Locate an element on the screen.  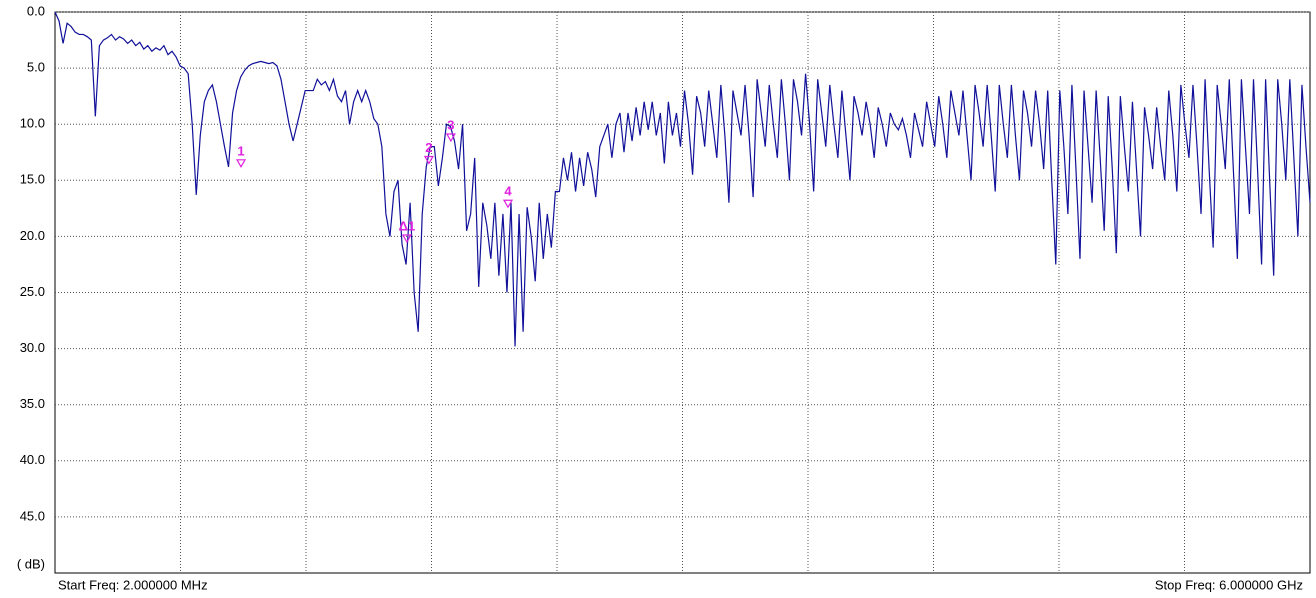
y-unit-label: ( dB) is located at coordinates (31, 563).